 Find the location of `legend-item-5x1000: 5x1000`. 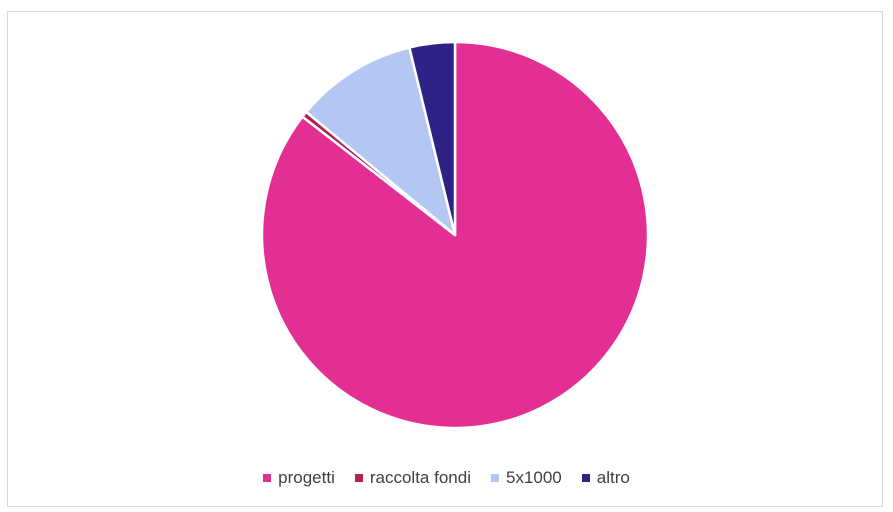

legend-item-5x1000: 5x1000 is located at coordinates (526, 478).